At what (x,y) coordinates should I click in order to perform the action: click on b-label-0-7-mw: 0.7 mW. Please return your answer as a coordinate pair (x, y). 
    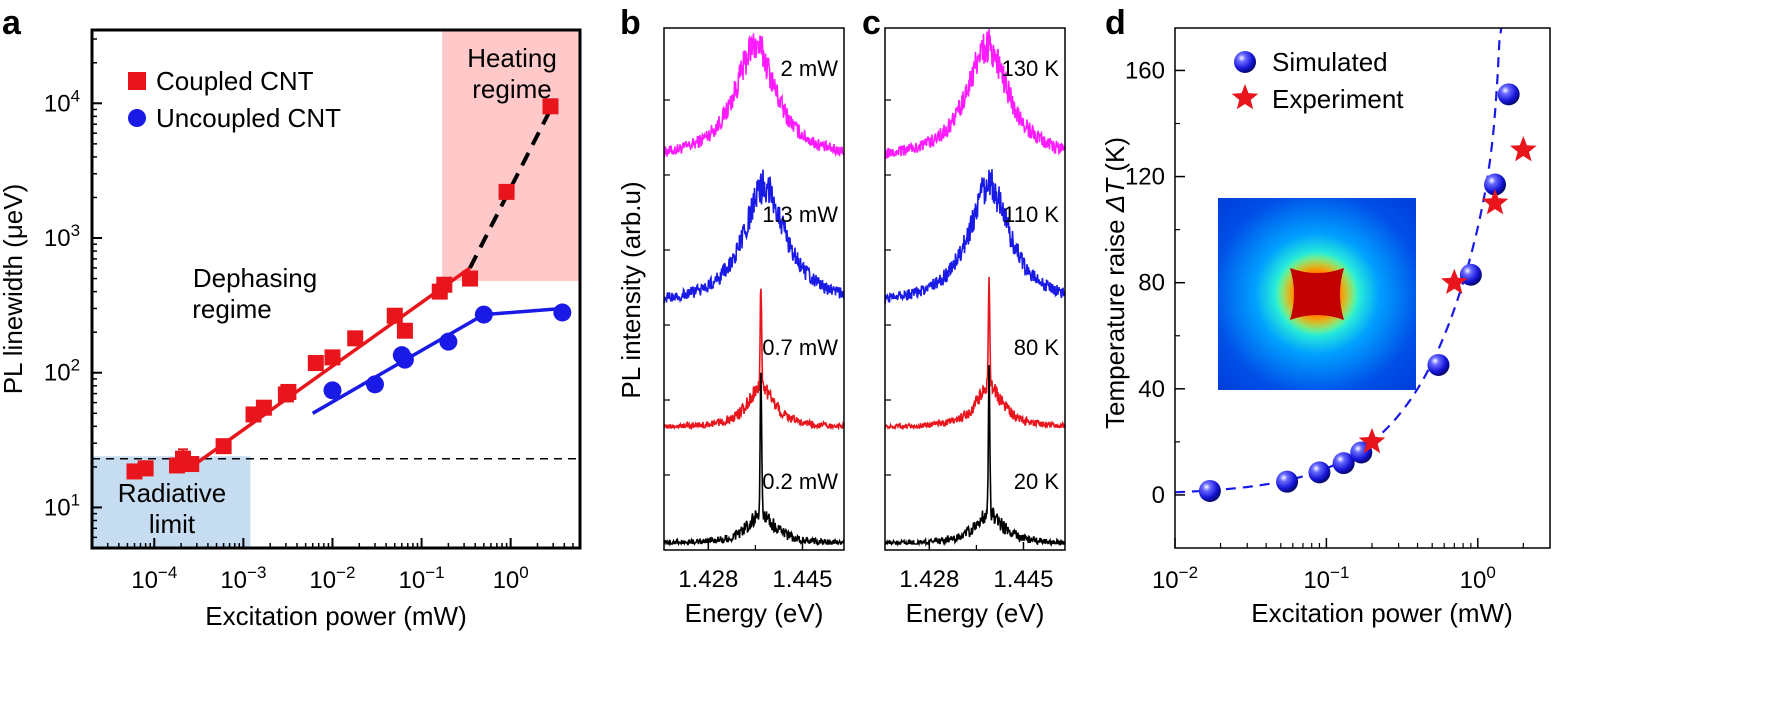
    Looking at the image, I should click on (800, 347).